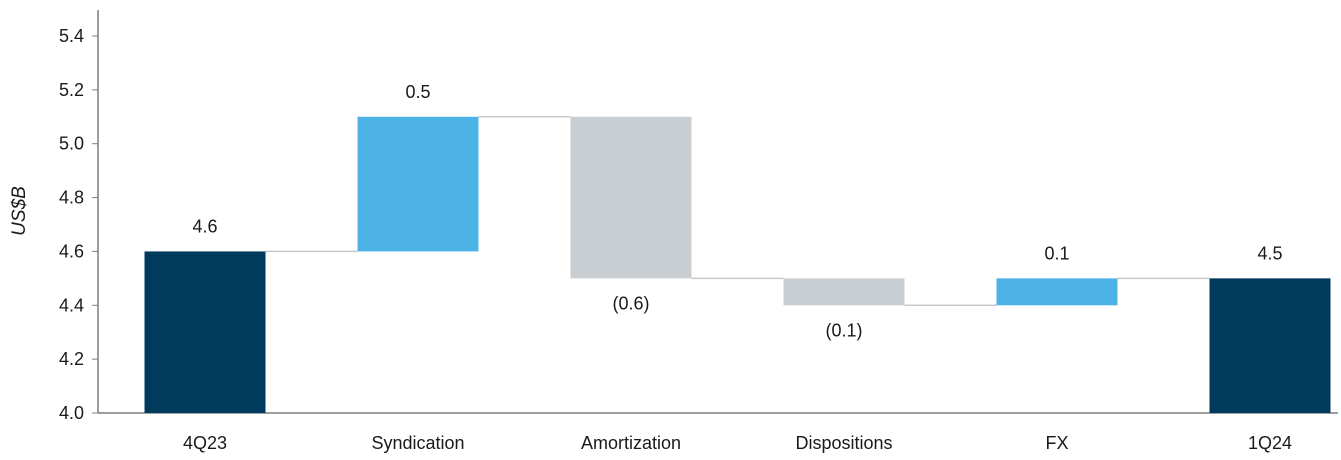  What do you see at coordinates (205, 332) in the screenshot?
I see `bar-4q23` at bounding box center [205, 332].